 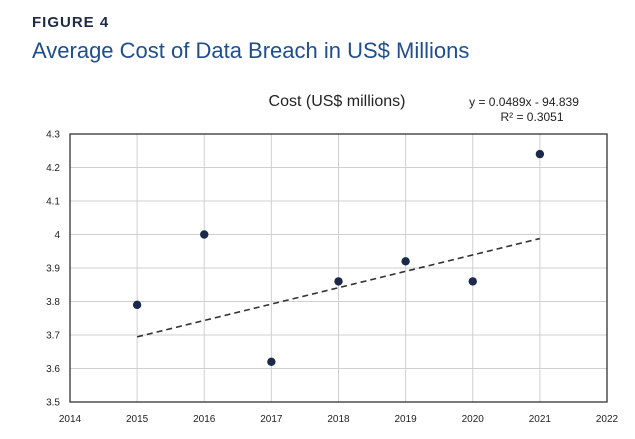 I want to click on y-tick-label: 3.5, so click(x=53, y=403).